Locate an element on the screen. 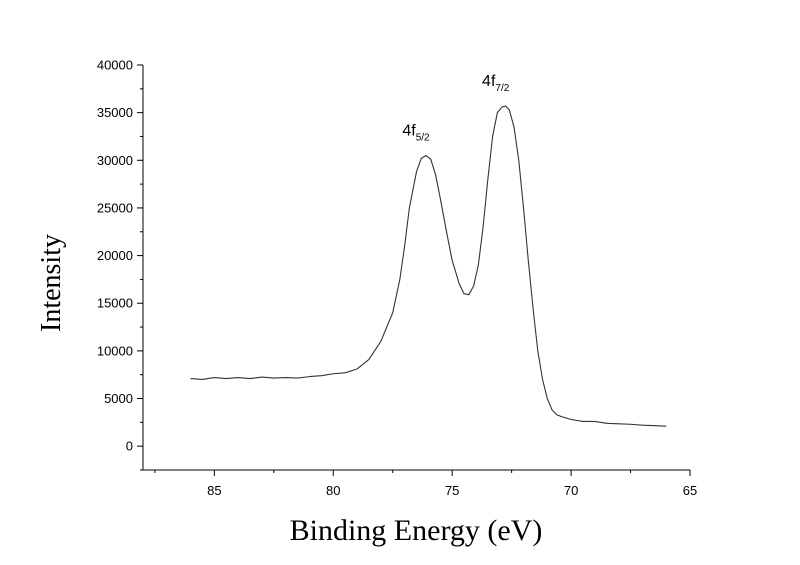 Image resolution: width=800 pixels, height=565 pixels. x-tick-label: 65 is located at coordinates (690, 490).